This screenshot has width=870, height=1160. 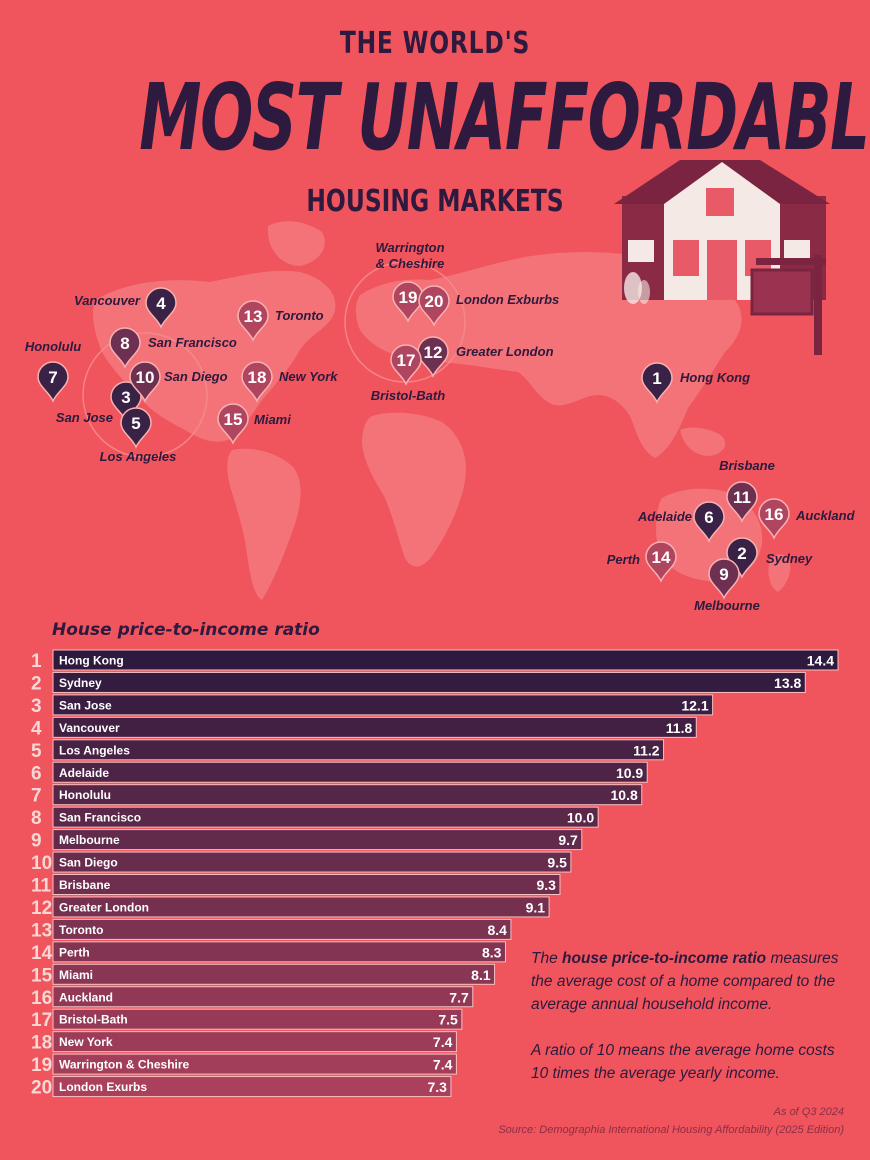 What do you see at coordinates (435, 43) in the screenshot?
I see `title-line-1: THE WORLD'S` at bounding box center [435, 43].